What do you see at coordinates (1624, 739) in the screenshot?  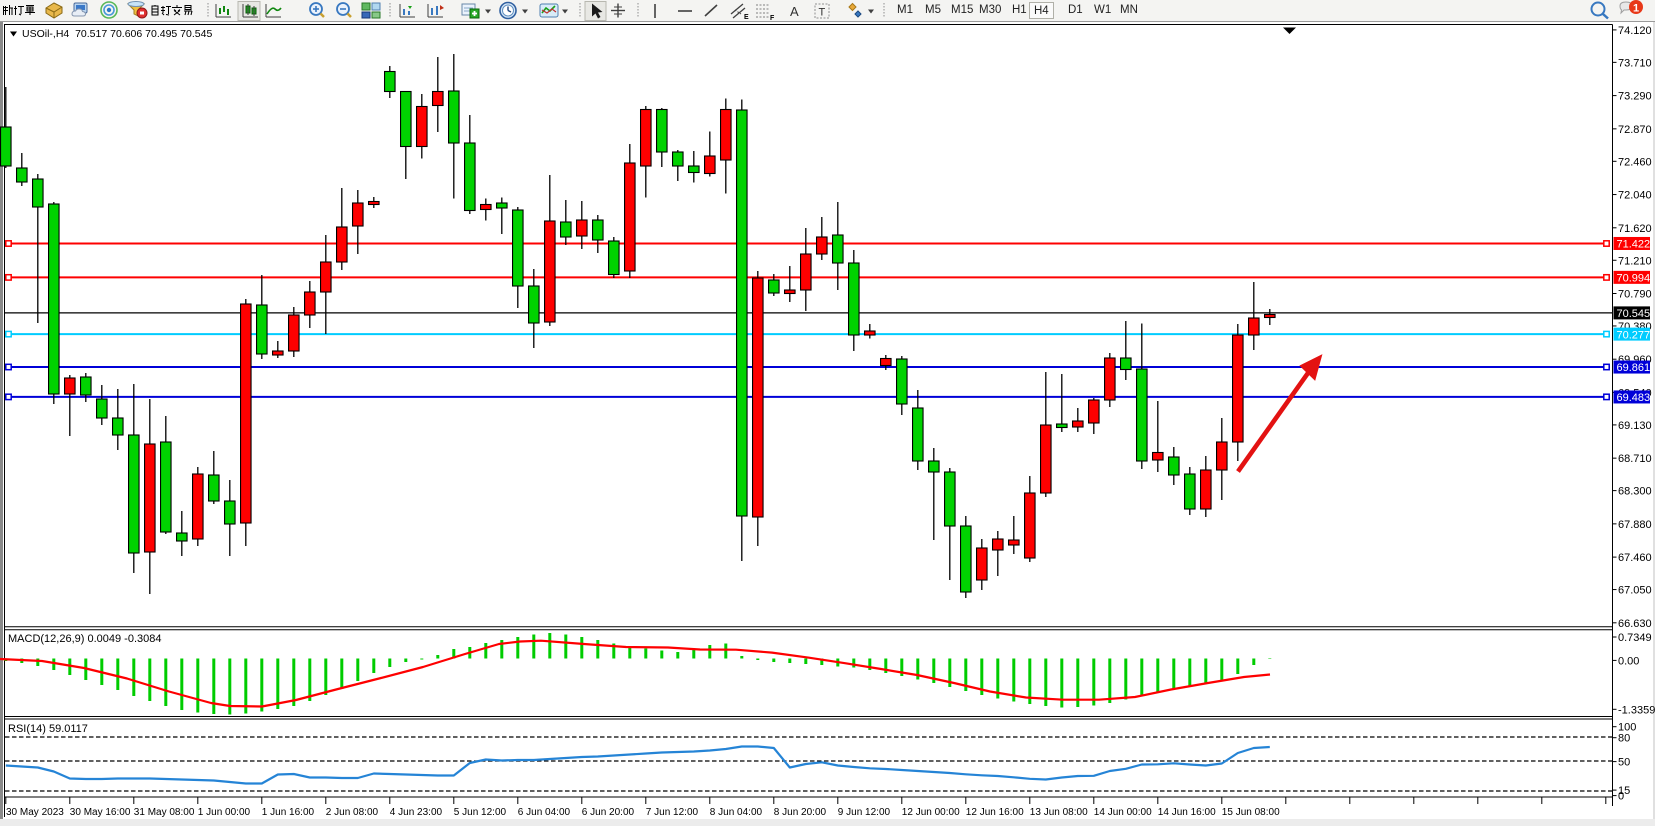 I see `svg-text: 80` at bounding box center [1624, 739].